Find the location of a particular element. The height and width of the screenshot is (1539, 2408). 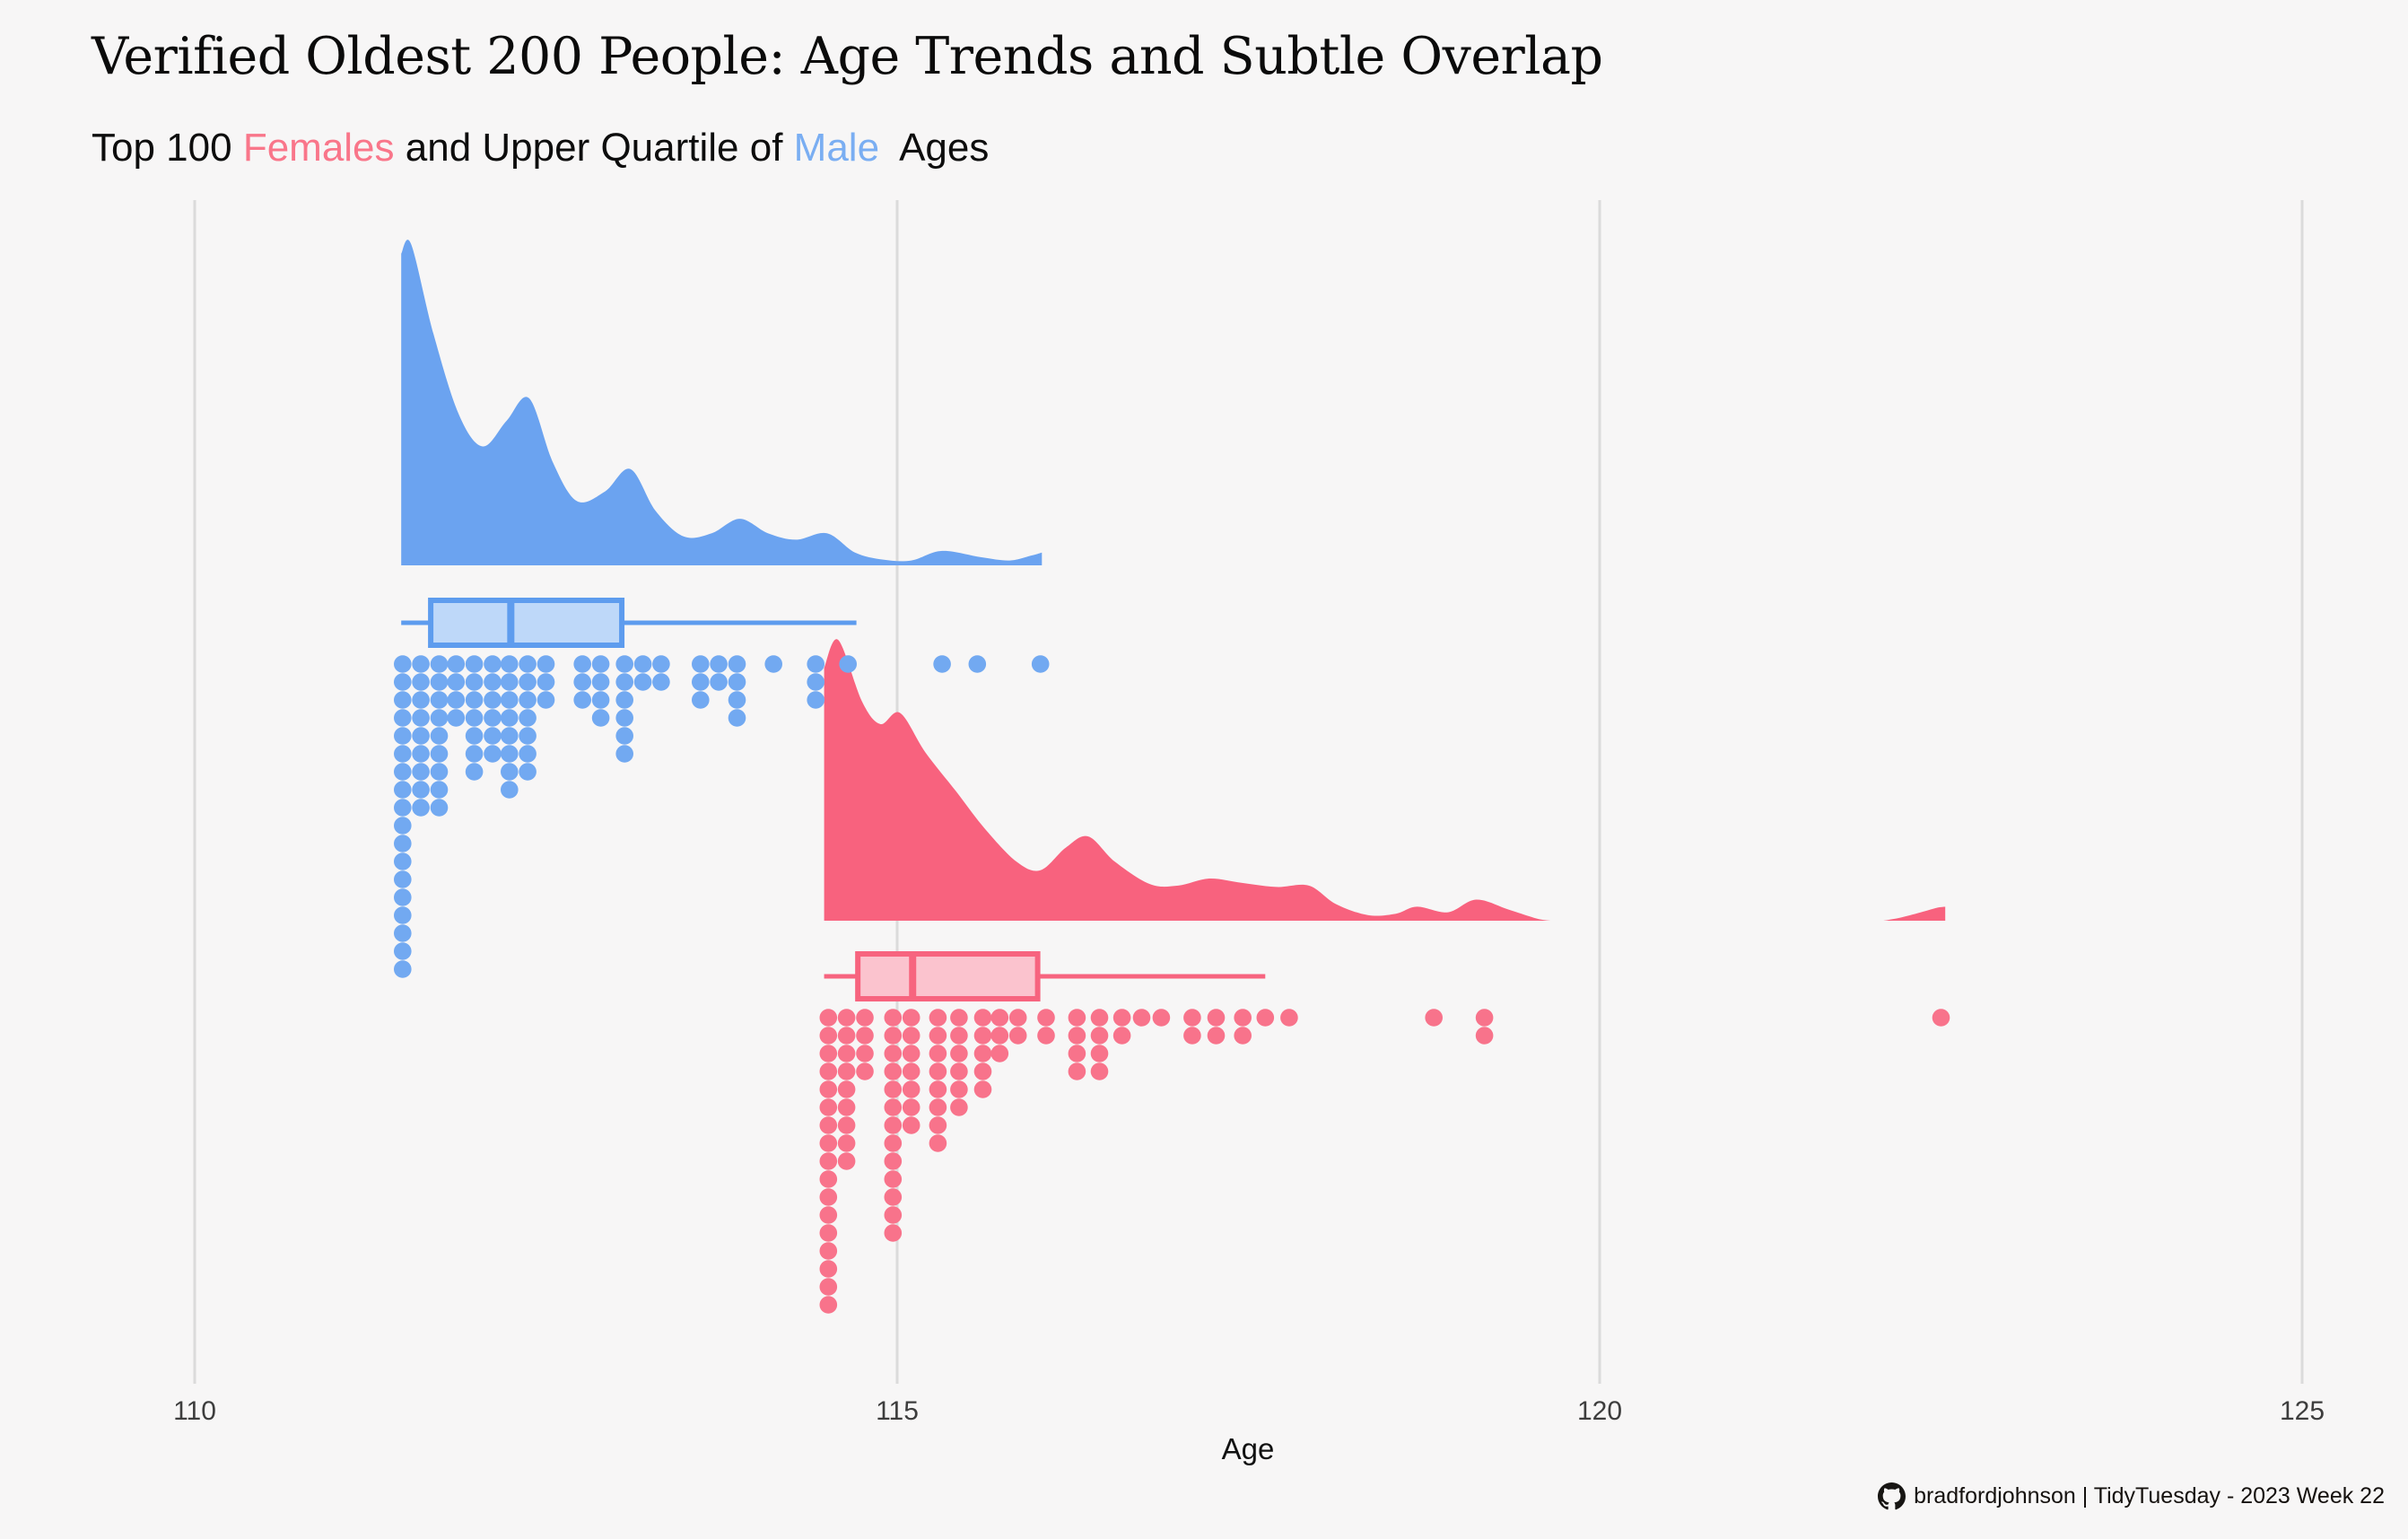

github-icon is located at coordinates (1892, 1496).